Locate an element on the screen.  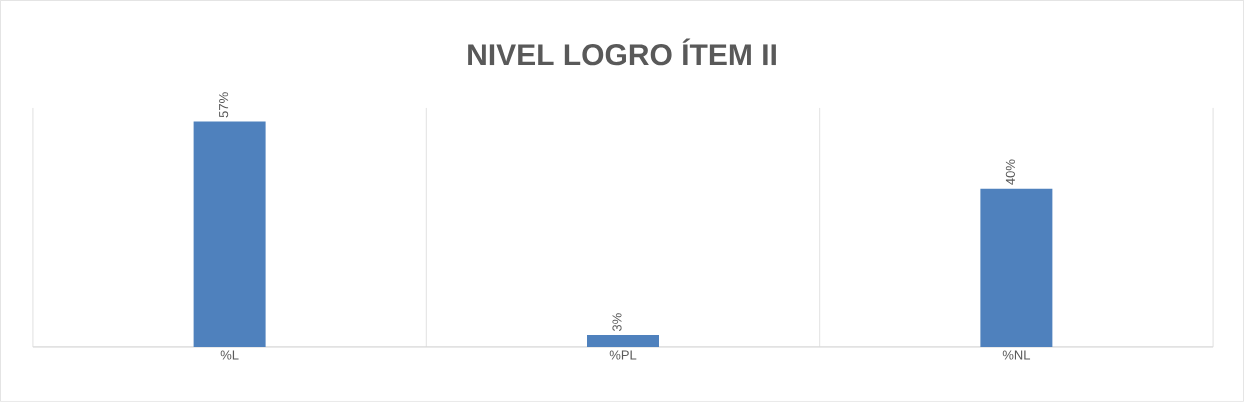
x-tick-label: %L is located at coordinates (229, 355).